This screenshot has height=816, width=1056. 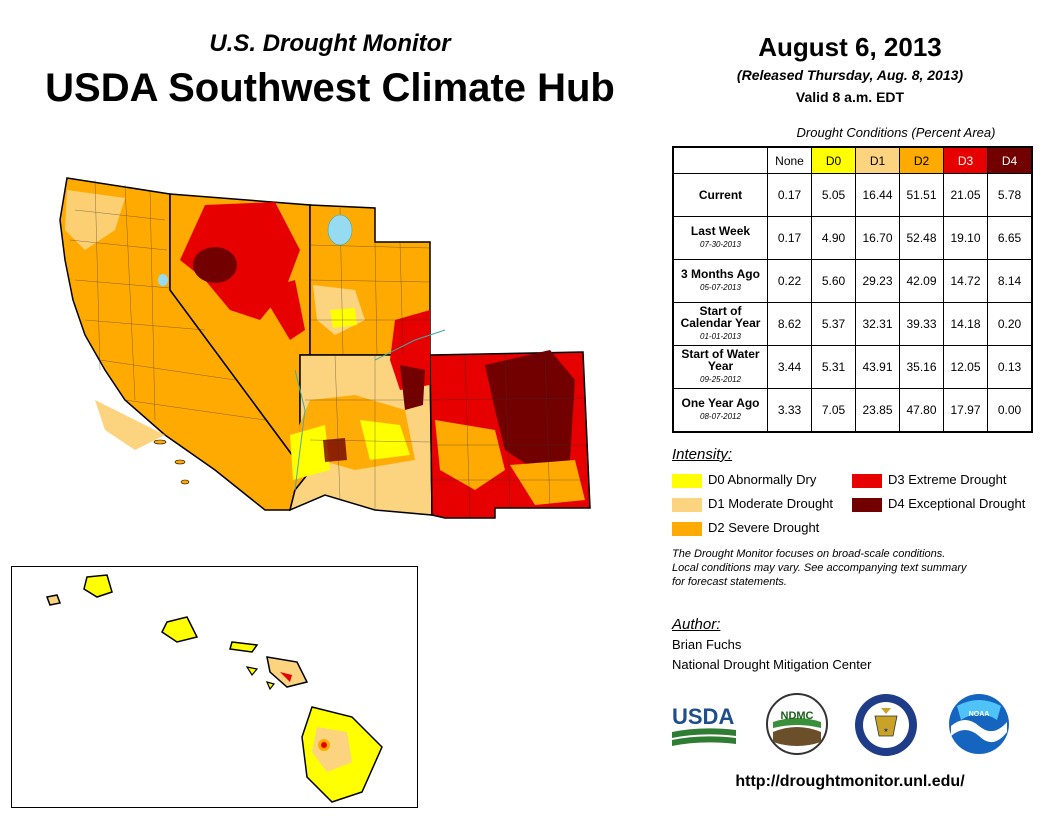 What do you see at coordinates (1010, 410) in the screenshot?
I see `cell: 0.00` at bounding box center [1010, 410].